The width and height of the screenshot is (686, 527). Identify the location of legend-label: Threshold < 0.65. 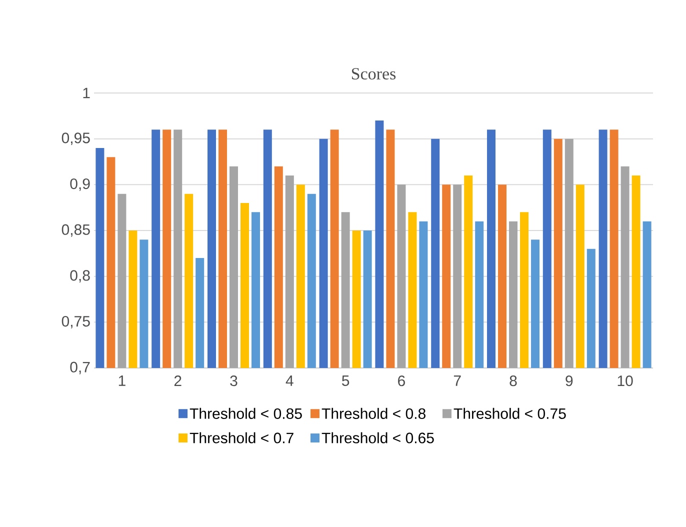
(378, 438).